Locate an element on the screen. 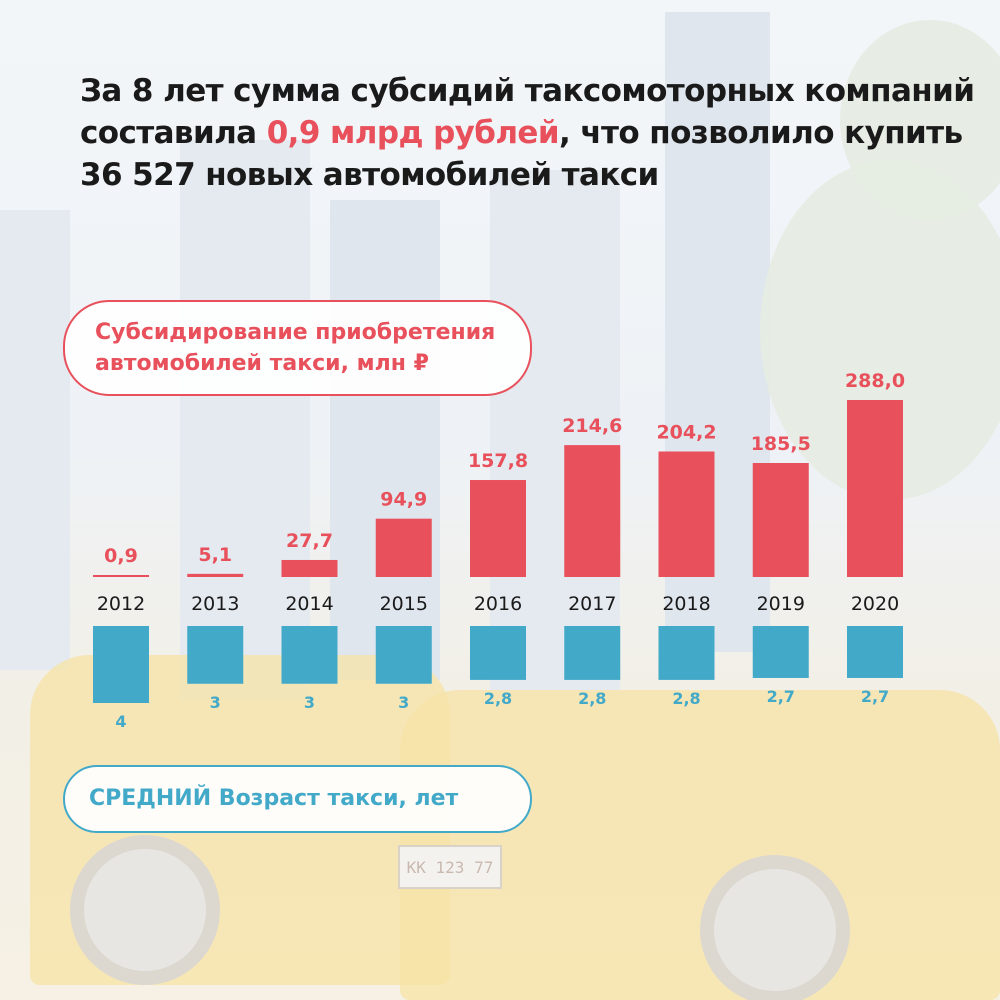 This screenshot has height=1000, width=1000. subsidy-value-label: 204,2 is located at coordinates (686, 433).